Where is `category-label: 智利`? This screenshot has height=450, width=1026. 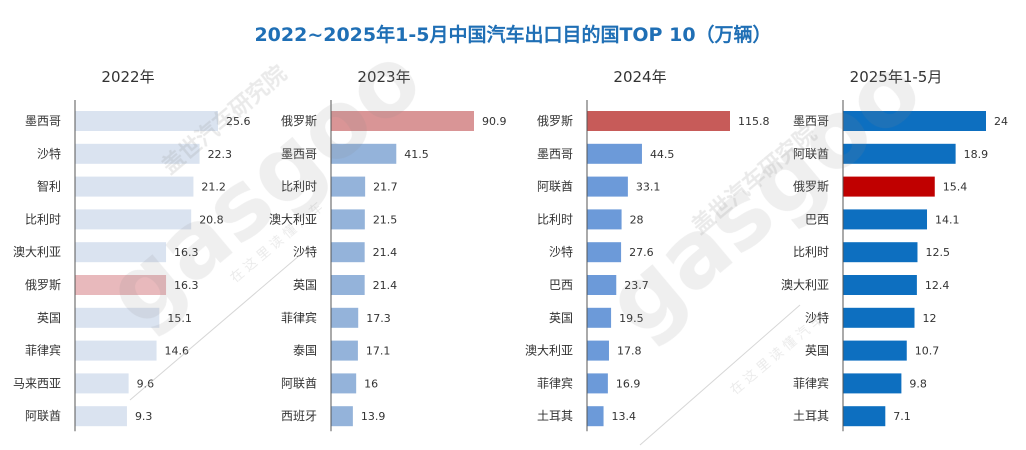 category-label: 智利 is located at coordinates (49, 186).